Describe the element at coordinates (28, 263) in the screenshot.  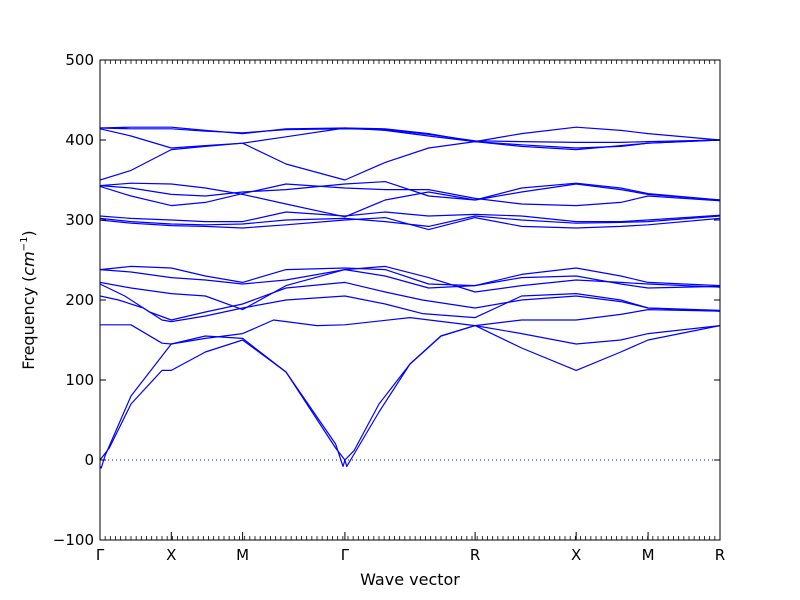
I see `y-axis-label-unit: cm` at that location.